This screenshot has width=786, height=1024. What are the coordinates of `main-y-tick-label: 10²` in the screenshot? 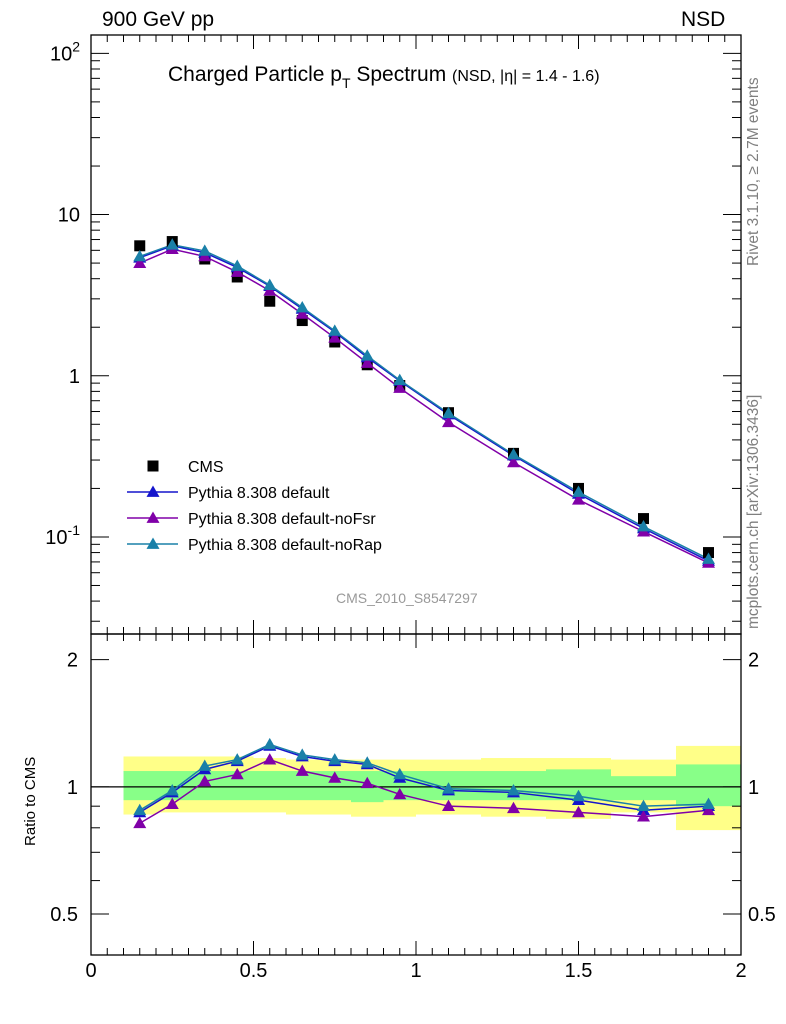 It's located at (65, 51).